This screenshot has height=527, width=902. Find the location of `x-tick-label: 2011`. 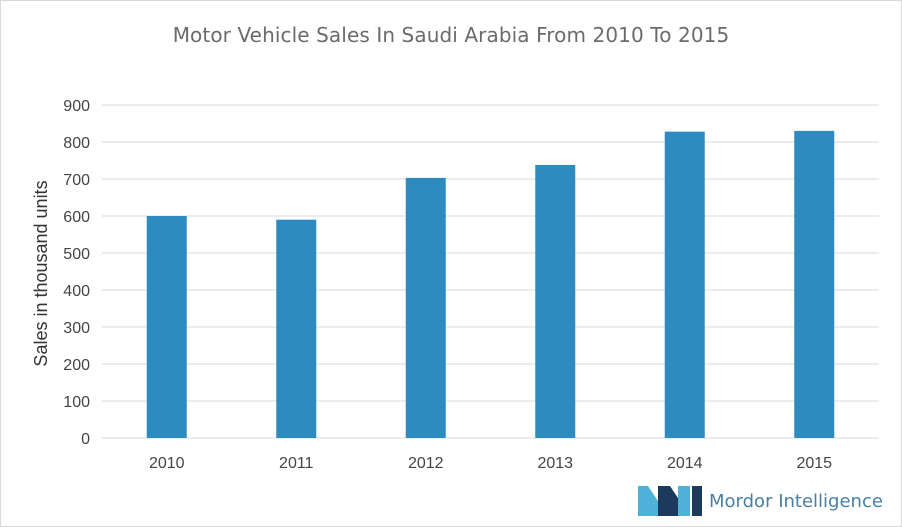

x-tick-label: 2011 is located at coordinates (296, 463).